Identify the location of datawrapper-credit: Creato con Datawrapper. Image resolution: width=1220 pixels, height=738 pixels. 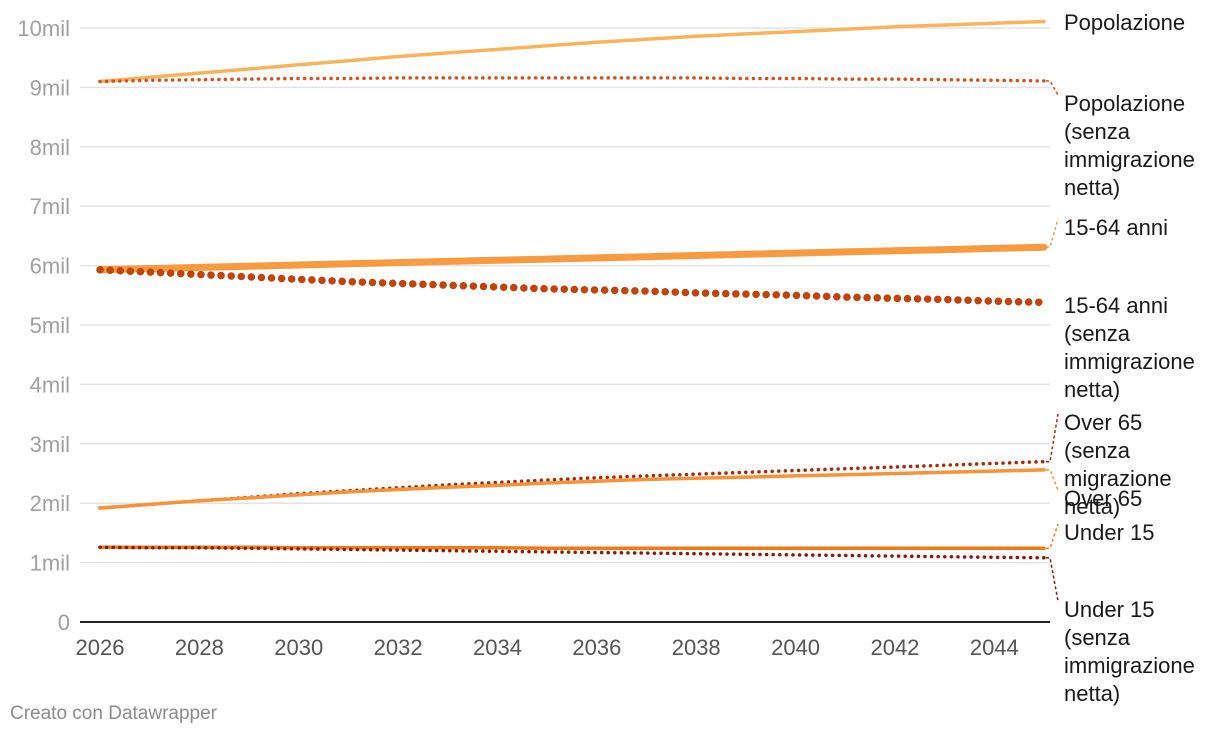
(113, 713).